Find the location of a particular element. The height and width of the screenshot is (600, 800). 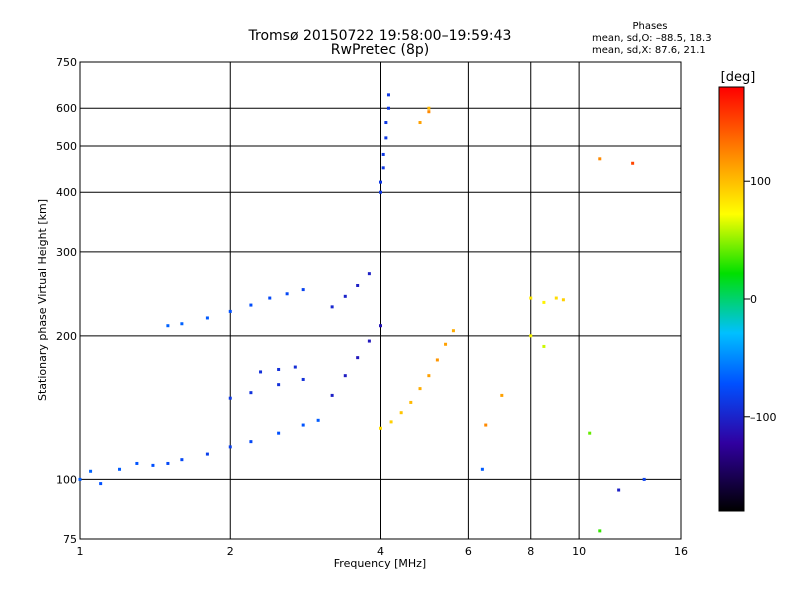

y-tick-label: 400 is located at coordinates (66, 192).